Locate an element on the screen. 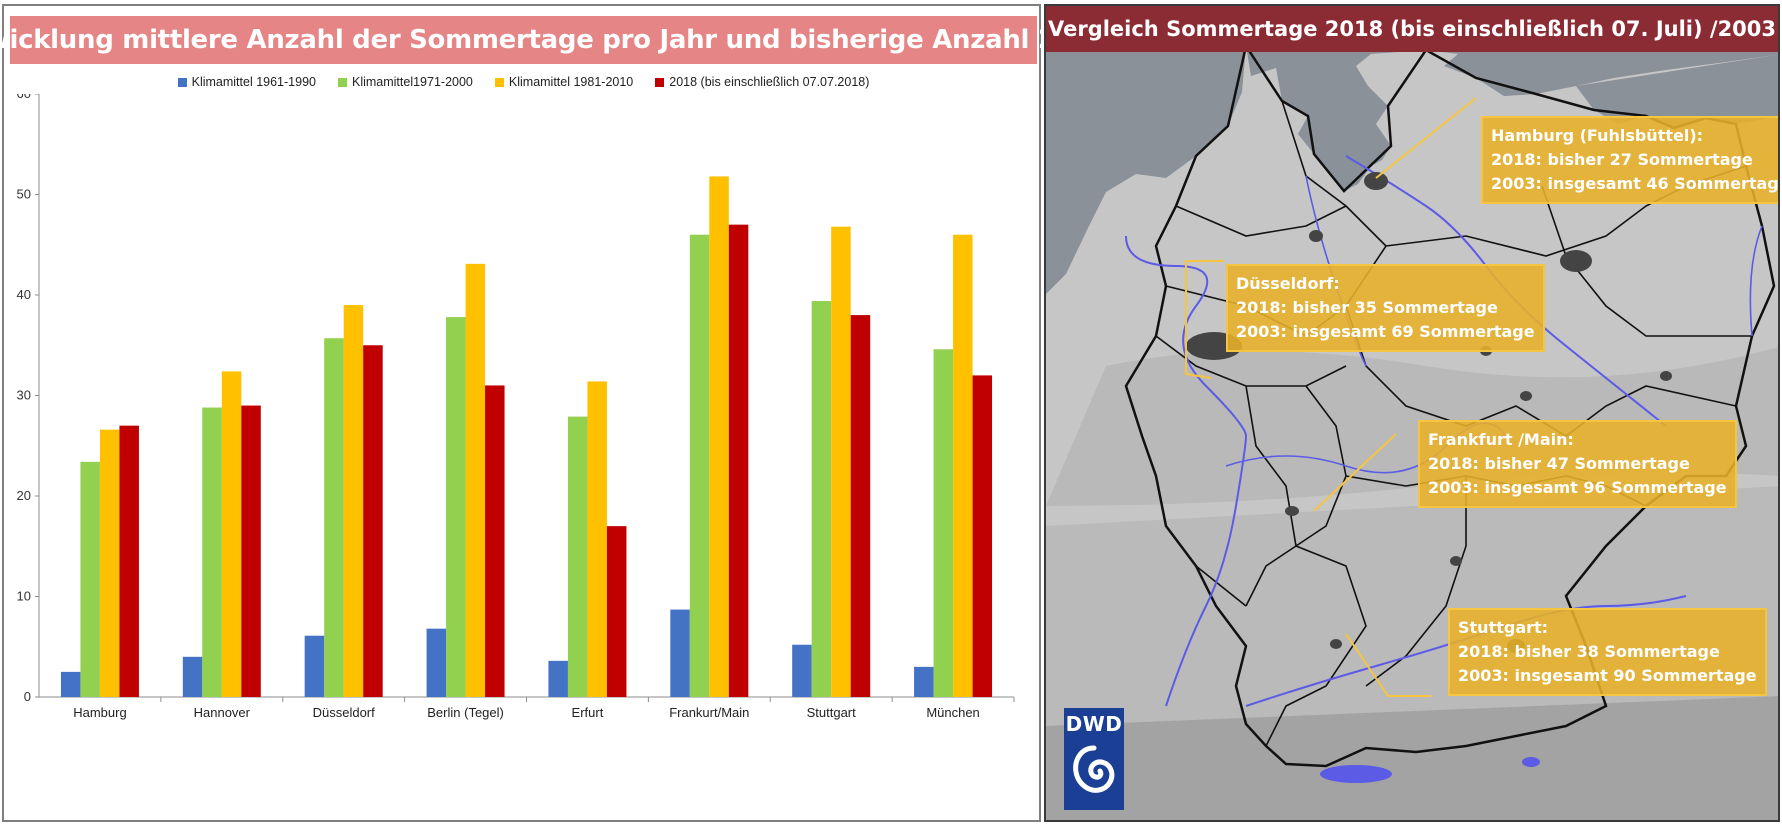 The height and width of the screenshot is (826, 1782). legend-item-1961-1990: Klimamittel 1961-1990 is located at coordinates (246, 82).